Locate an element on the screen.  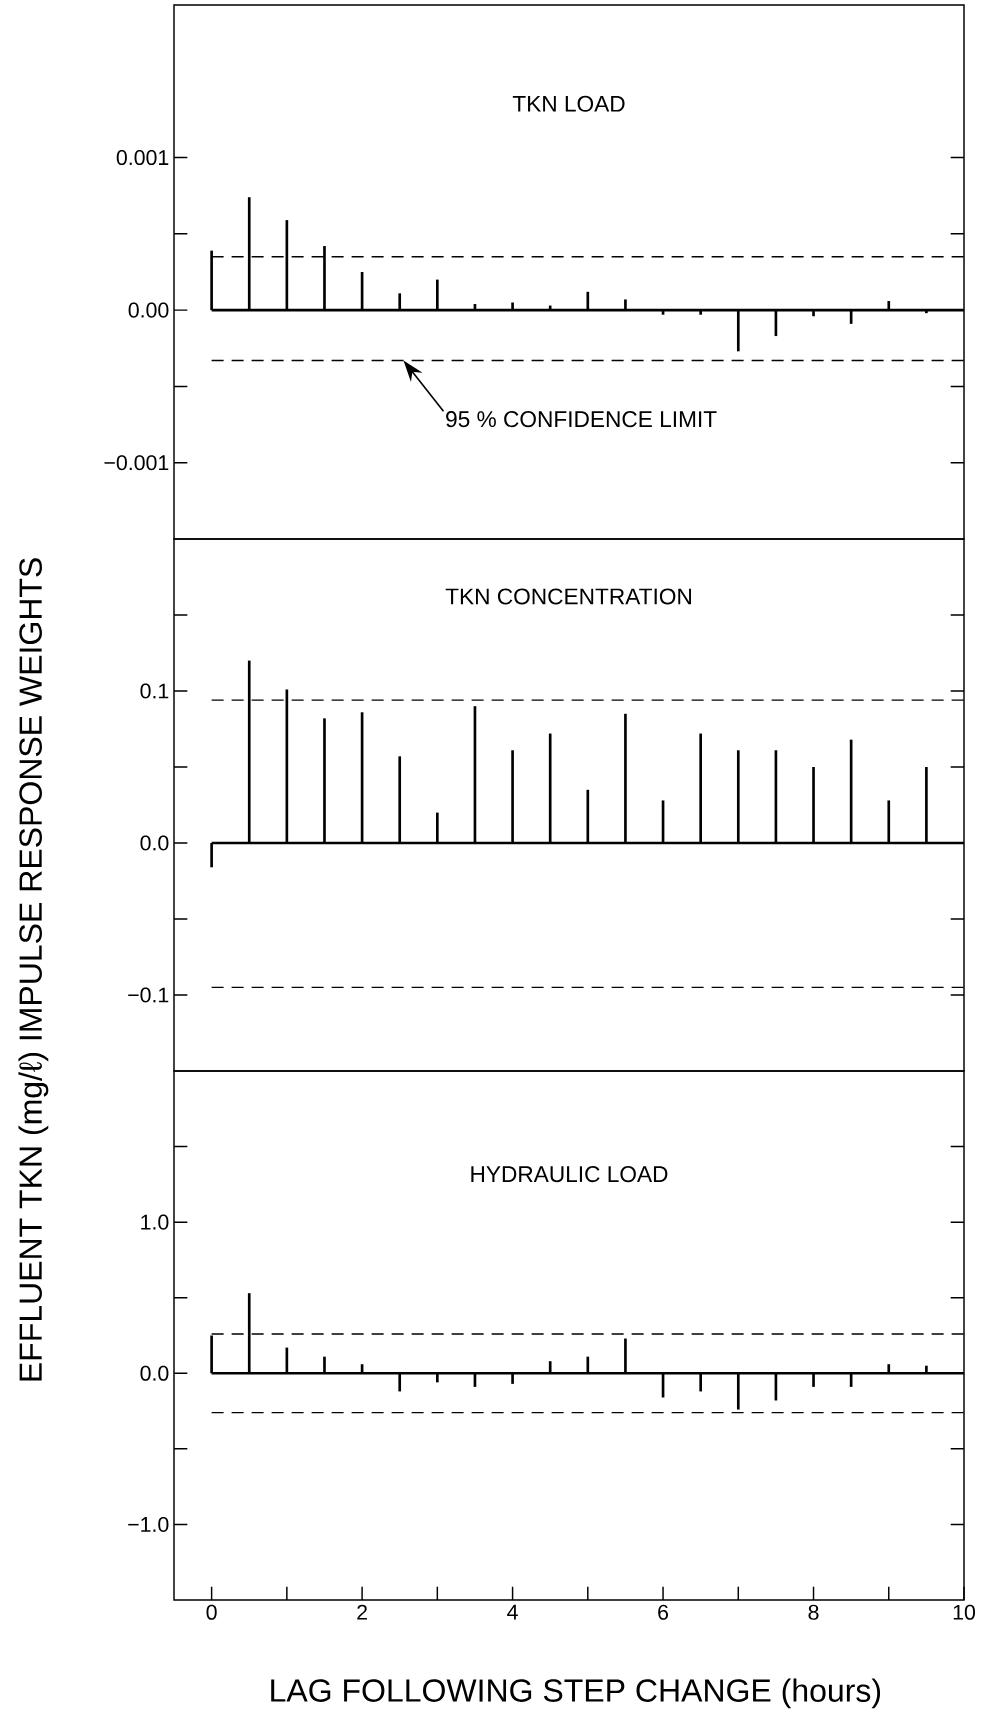
x-axis-title: LAG FOLLOWING STEP CHANGE (hours) is located at coordinates (576, 1693).